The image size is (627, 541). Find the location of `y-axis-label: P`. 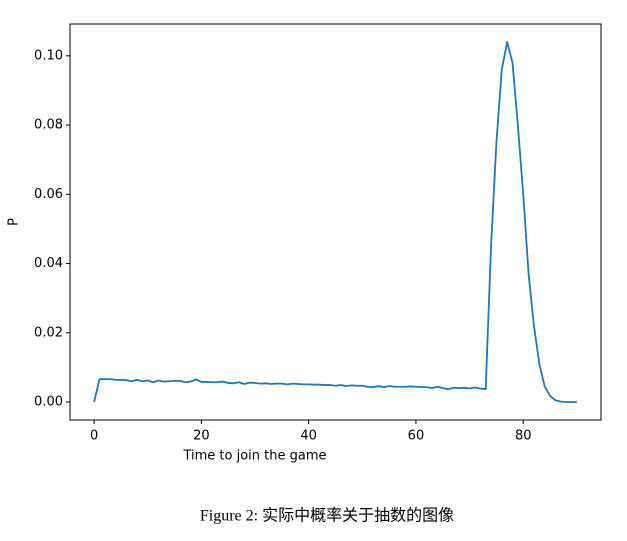

y-axis-label: P is located at coordinates (14, 222).